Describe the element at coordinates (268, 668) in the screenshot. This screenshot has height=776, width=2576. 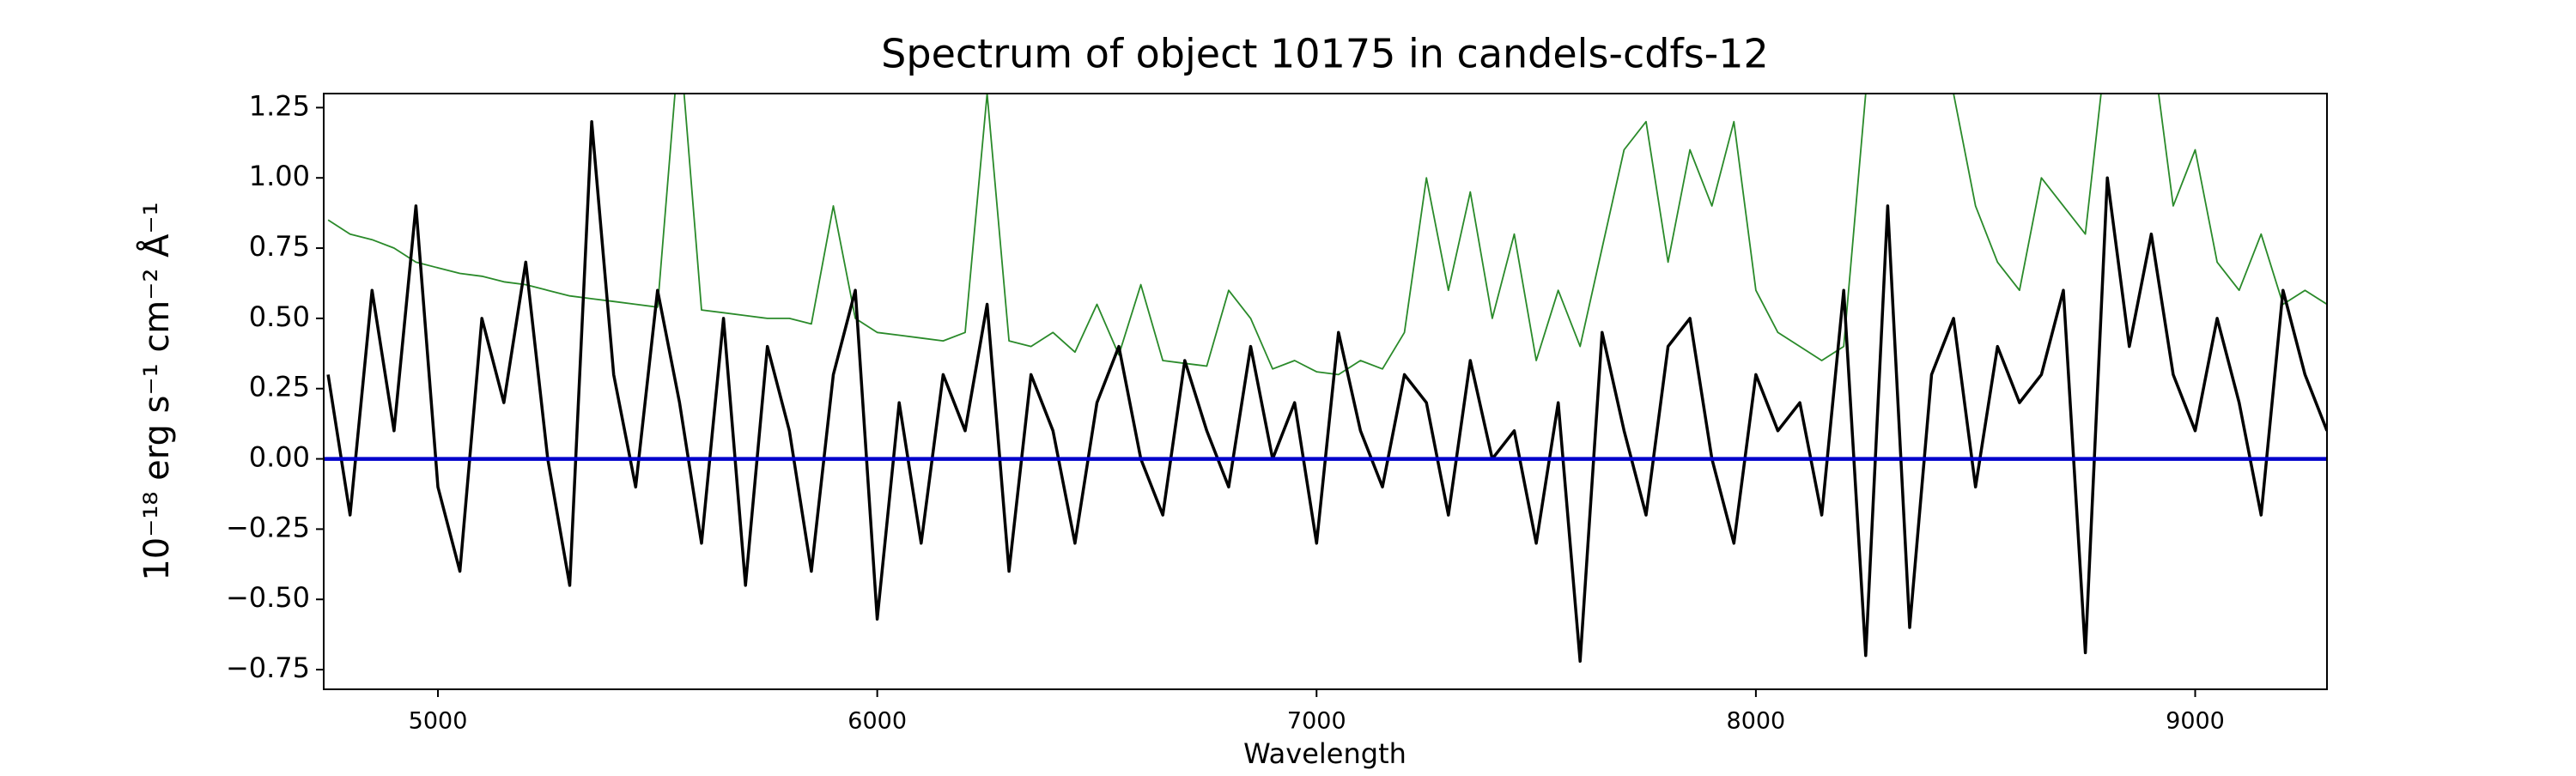
I see `y-tick-label: −0.75` at that location.